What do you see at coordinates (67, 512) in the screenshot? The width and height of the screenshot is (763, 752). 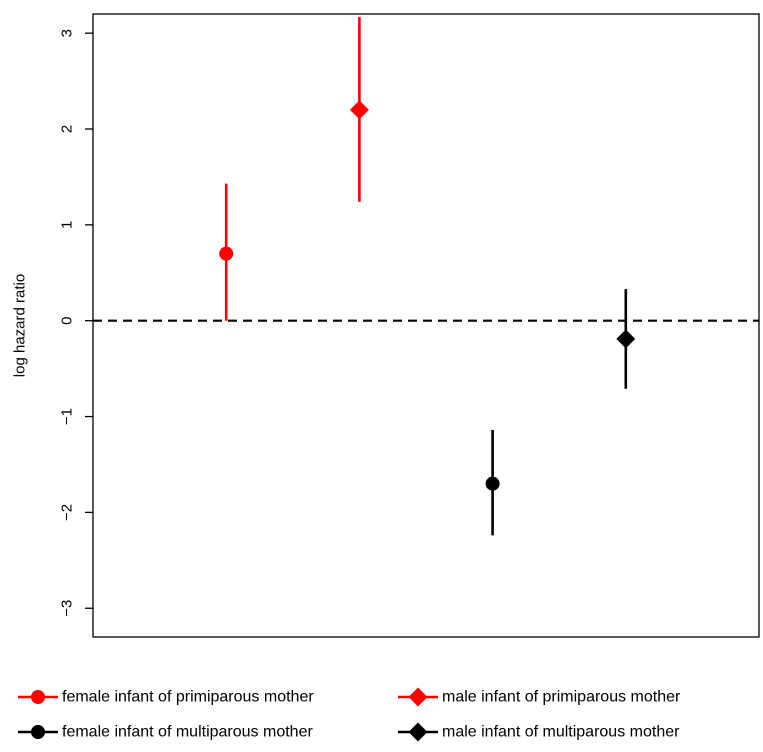 I see `y-tick-label: −2` at bounding box center [67, 512].